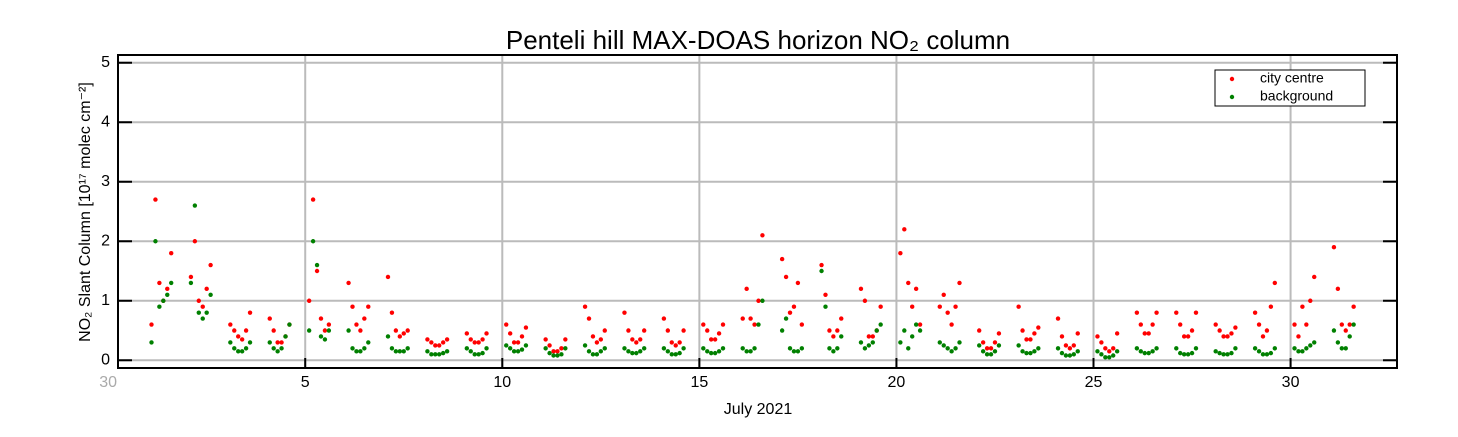  I want to click on legend-label: background, so click(1296, 96).